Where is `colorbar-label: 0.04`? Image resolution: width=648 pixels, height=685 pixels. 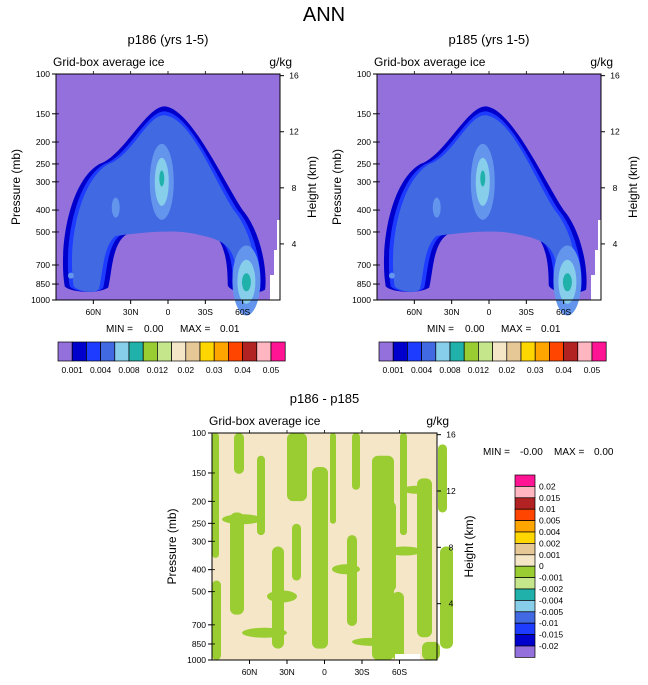 colorbar-label: 0.04 is located at coordinates (563, 370).